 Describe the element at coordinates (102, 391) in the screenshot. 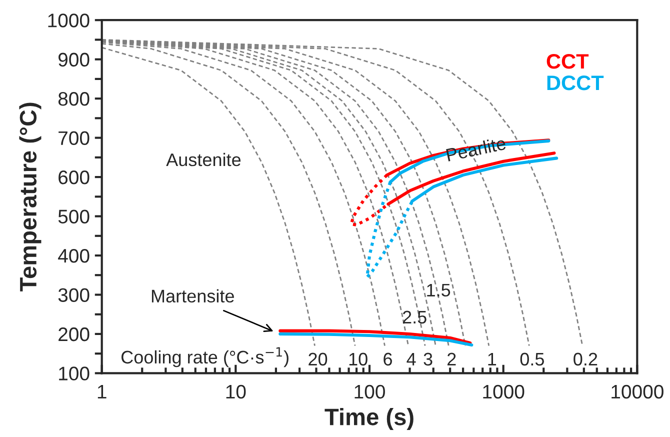

I see `x-tick-label: 1` at that location.